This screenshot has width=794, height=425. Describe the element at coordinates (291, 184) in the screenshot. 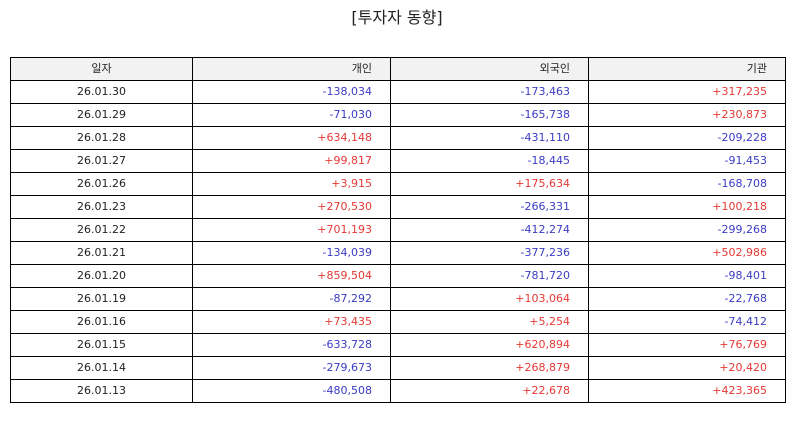

I see `cell-individual: +3,915` at that location.